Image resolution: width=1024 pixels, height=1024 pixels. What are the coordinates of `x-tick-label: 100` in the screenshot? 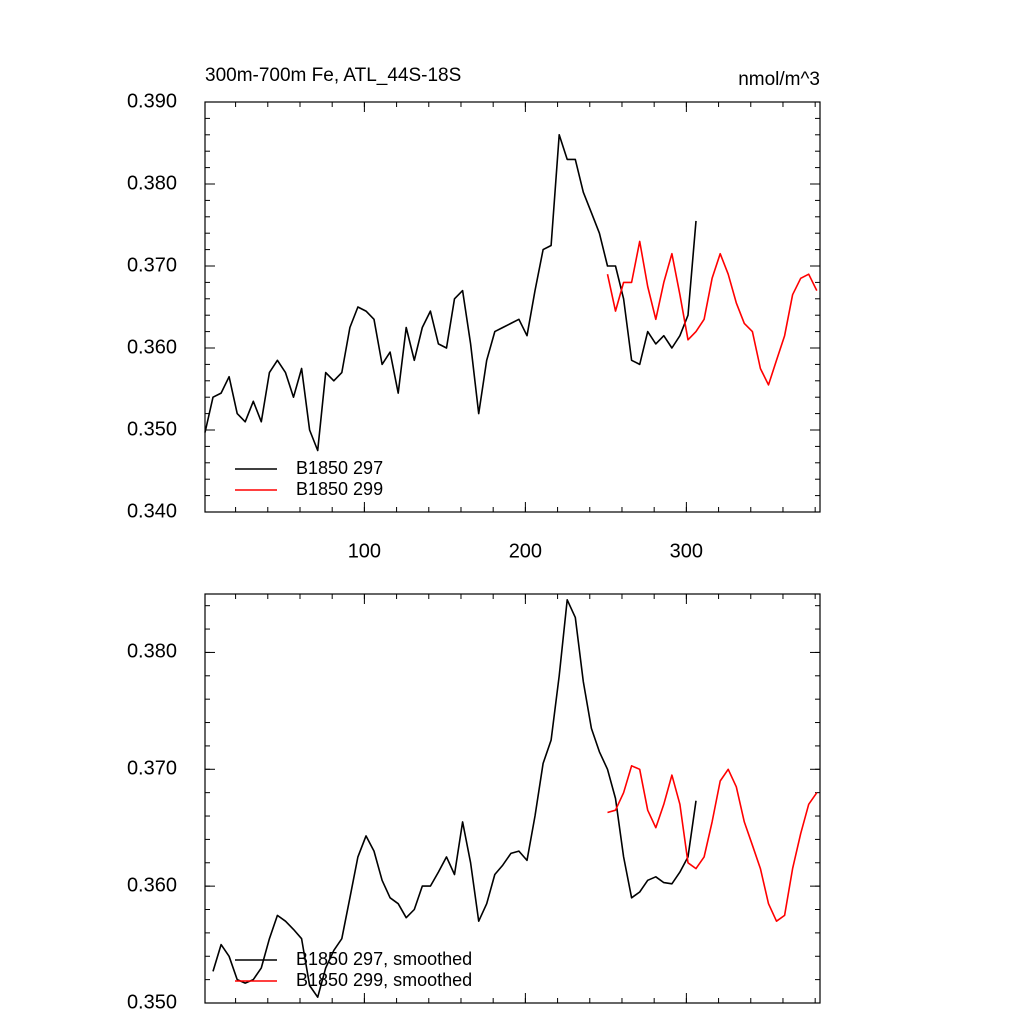 It's located at (364, 551).